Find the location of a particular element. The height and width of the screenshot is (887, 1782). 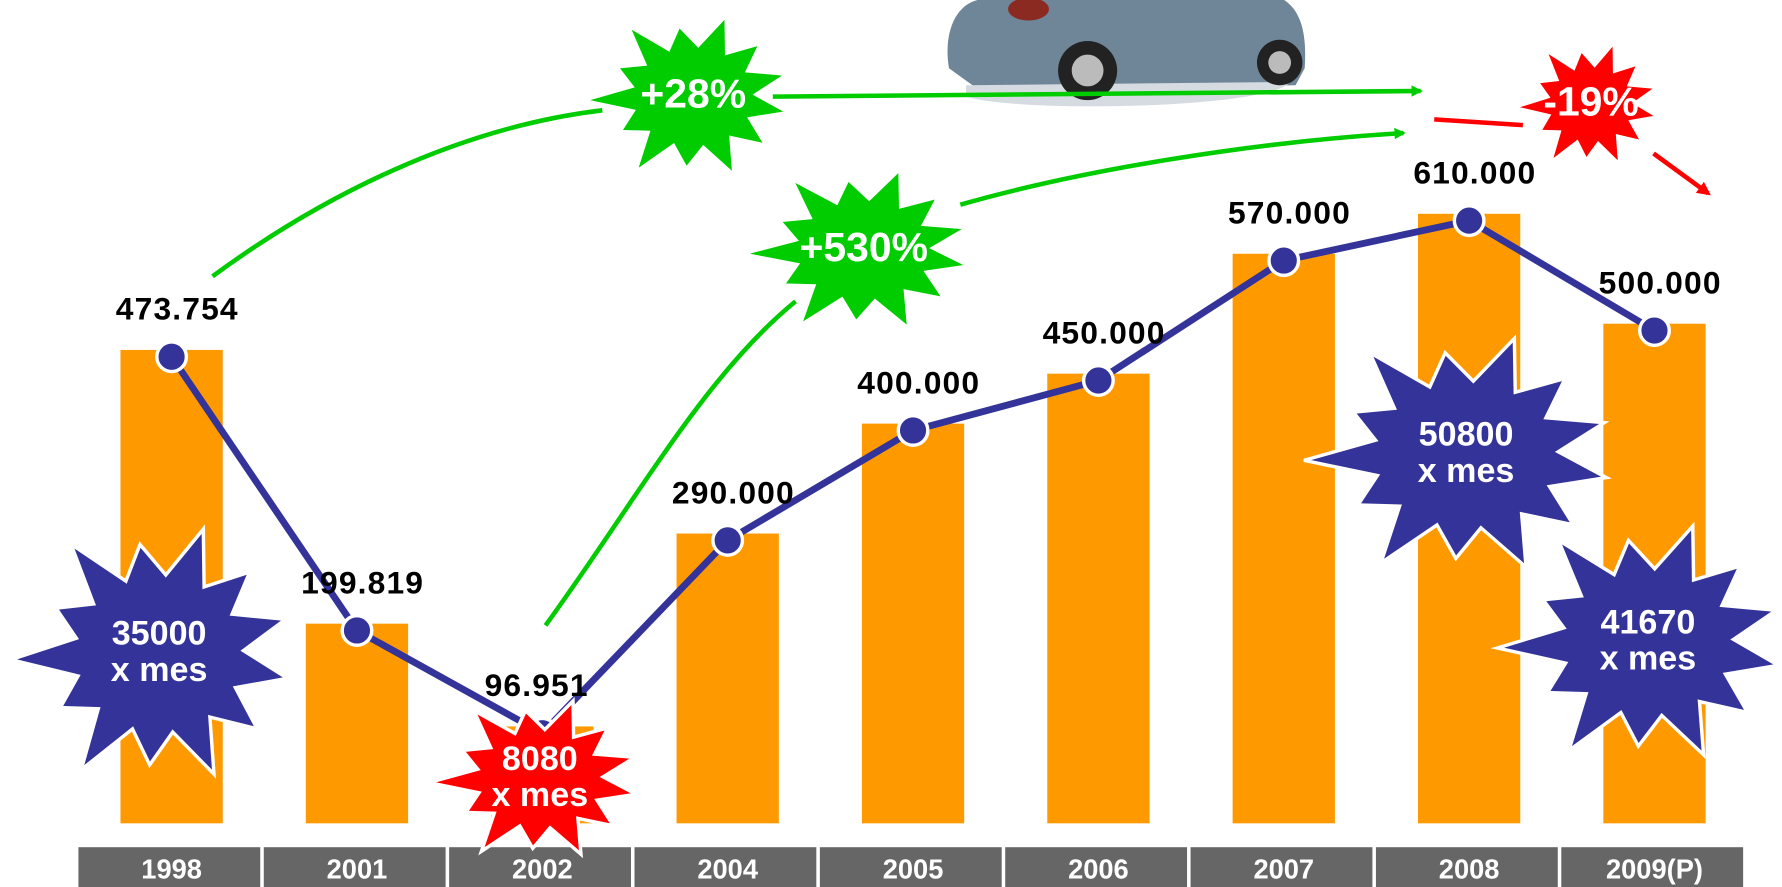

value-label: 473.754 is located at coordinates (177, 309).